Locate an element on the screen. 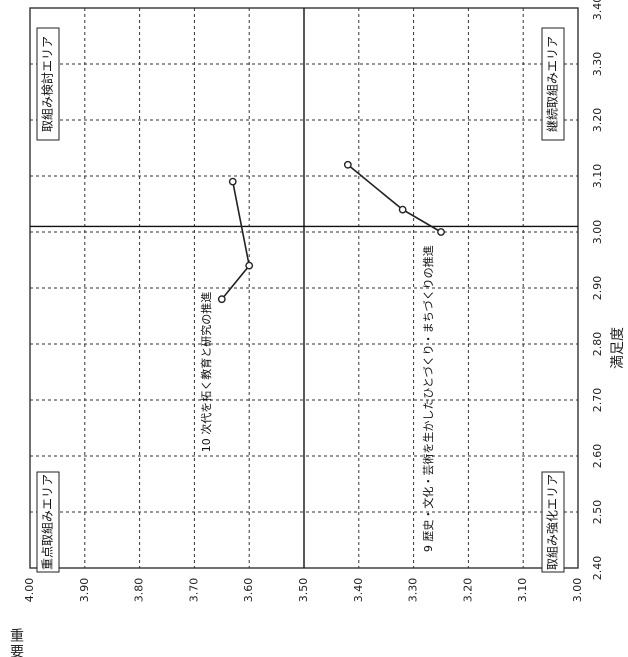 This screenshot has width=628, height=657. quadrant-bottom-right-label: 継続取組みエリア is located at coordinates (552, 84).